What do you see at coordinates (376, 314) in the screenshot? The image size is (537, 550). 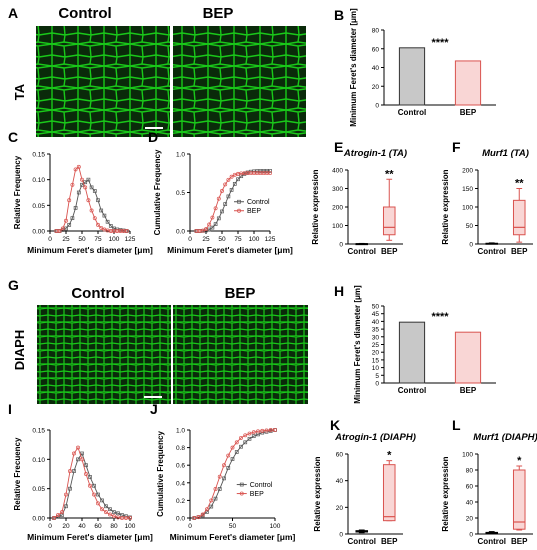 I see `y-tick-label: 45` at bounding box center [376, 314].